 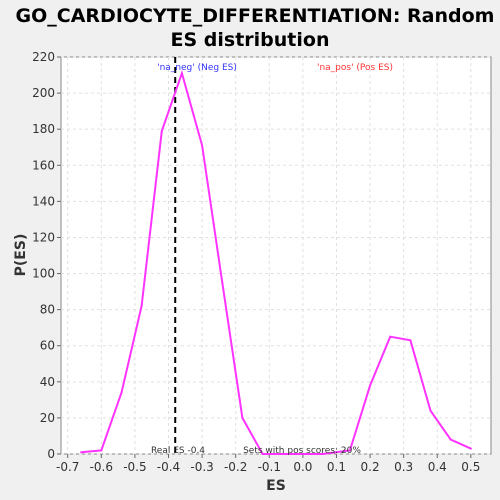 What do you see at coordinates (201, 467) in the screenshot?
I see `x-tick-label: -0.3` at bounding box center [201, 467].